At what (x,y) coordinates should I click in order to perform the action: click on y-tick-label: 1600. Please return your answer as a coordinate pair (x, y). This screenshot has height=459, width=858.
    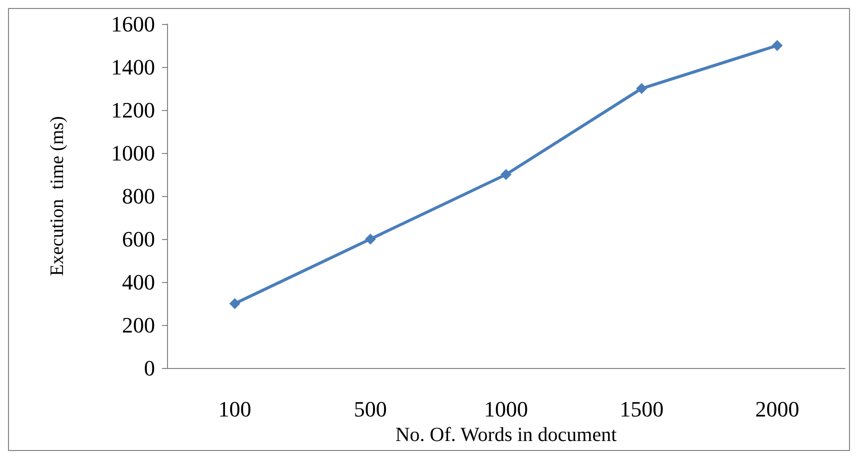
    Looking at the image, I should click on (133, 24).